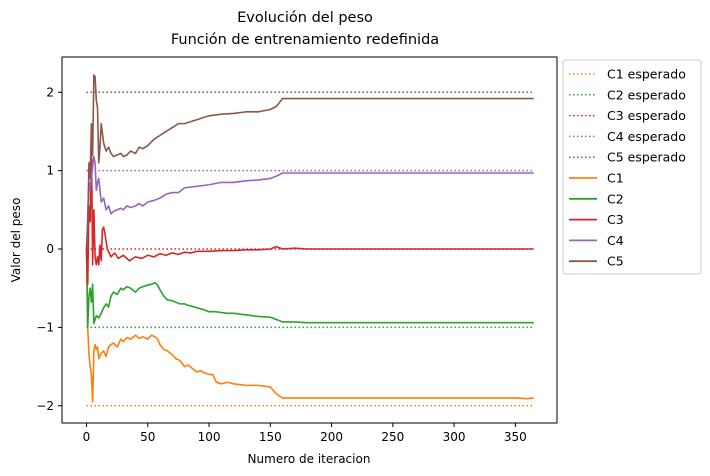 This screenshot has height=476, width=710. Describe the element at coordinates (147, 437) in the screenshot. I see `x-tick-label: 50` at that location.